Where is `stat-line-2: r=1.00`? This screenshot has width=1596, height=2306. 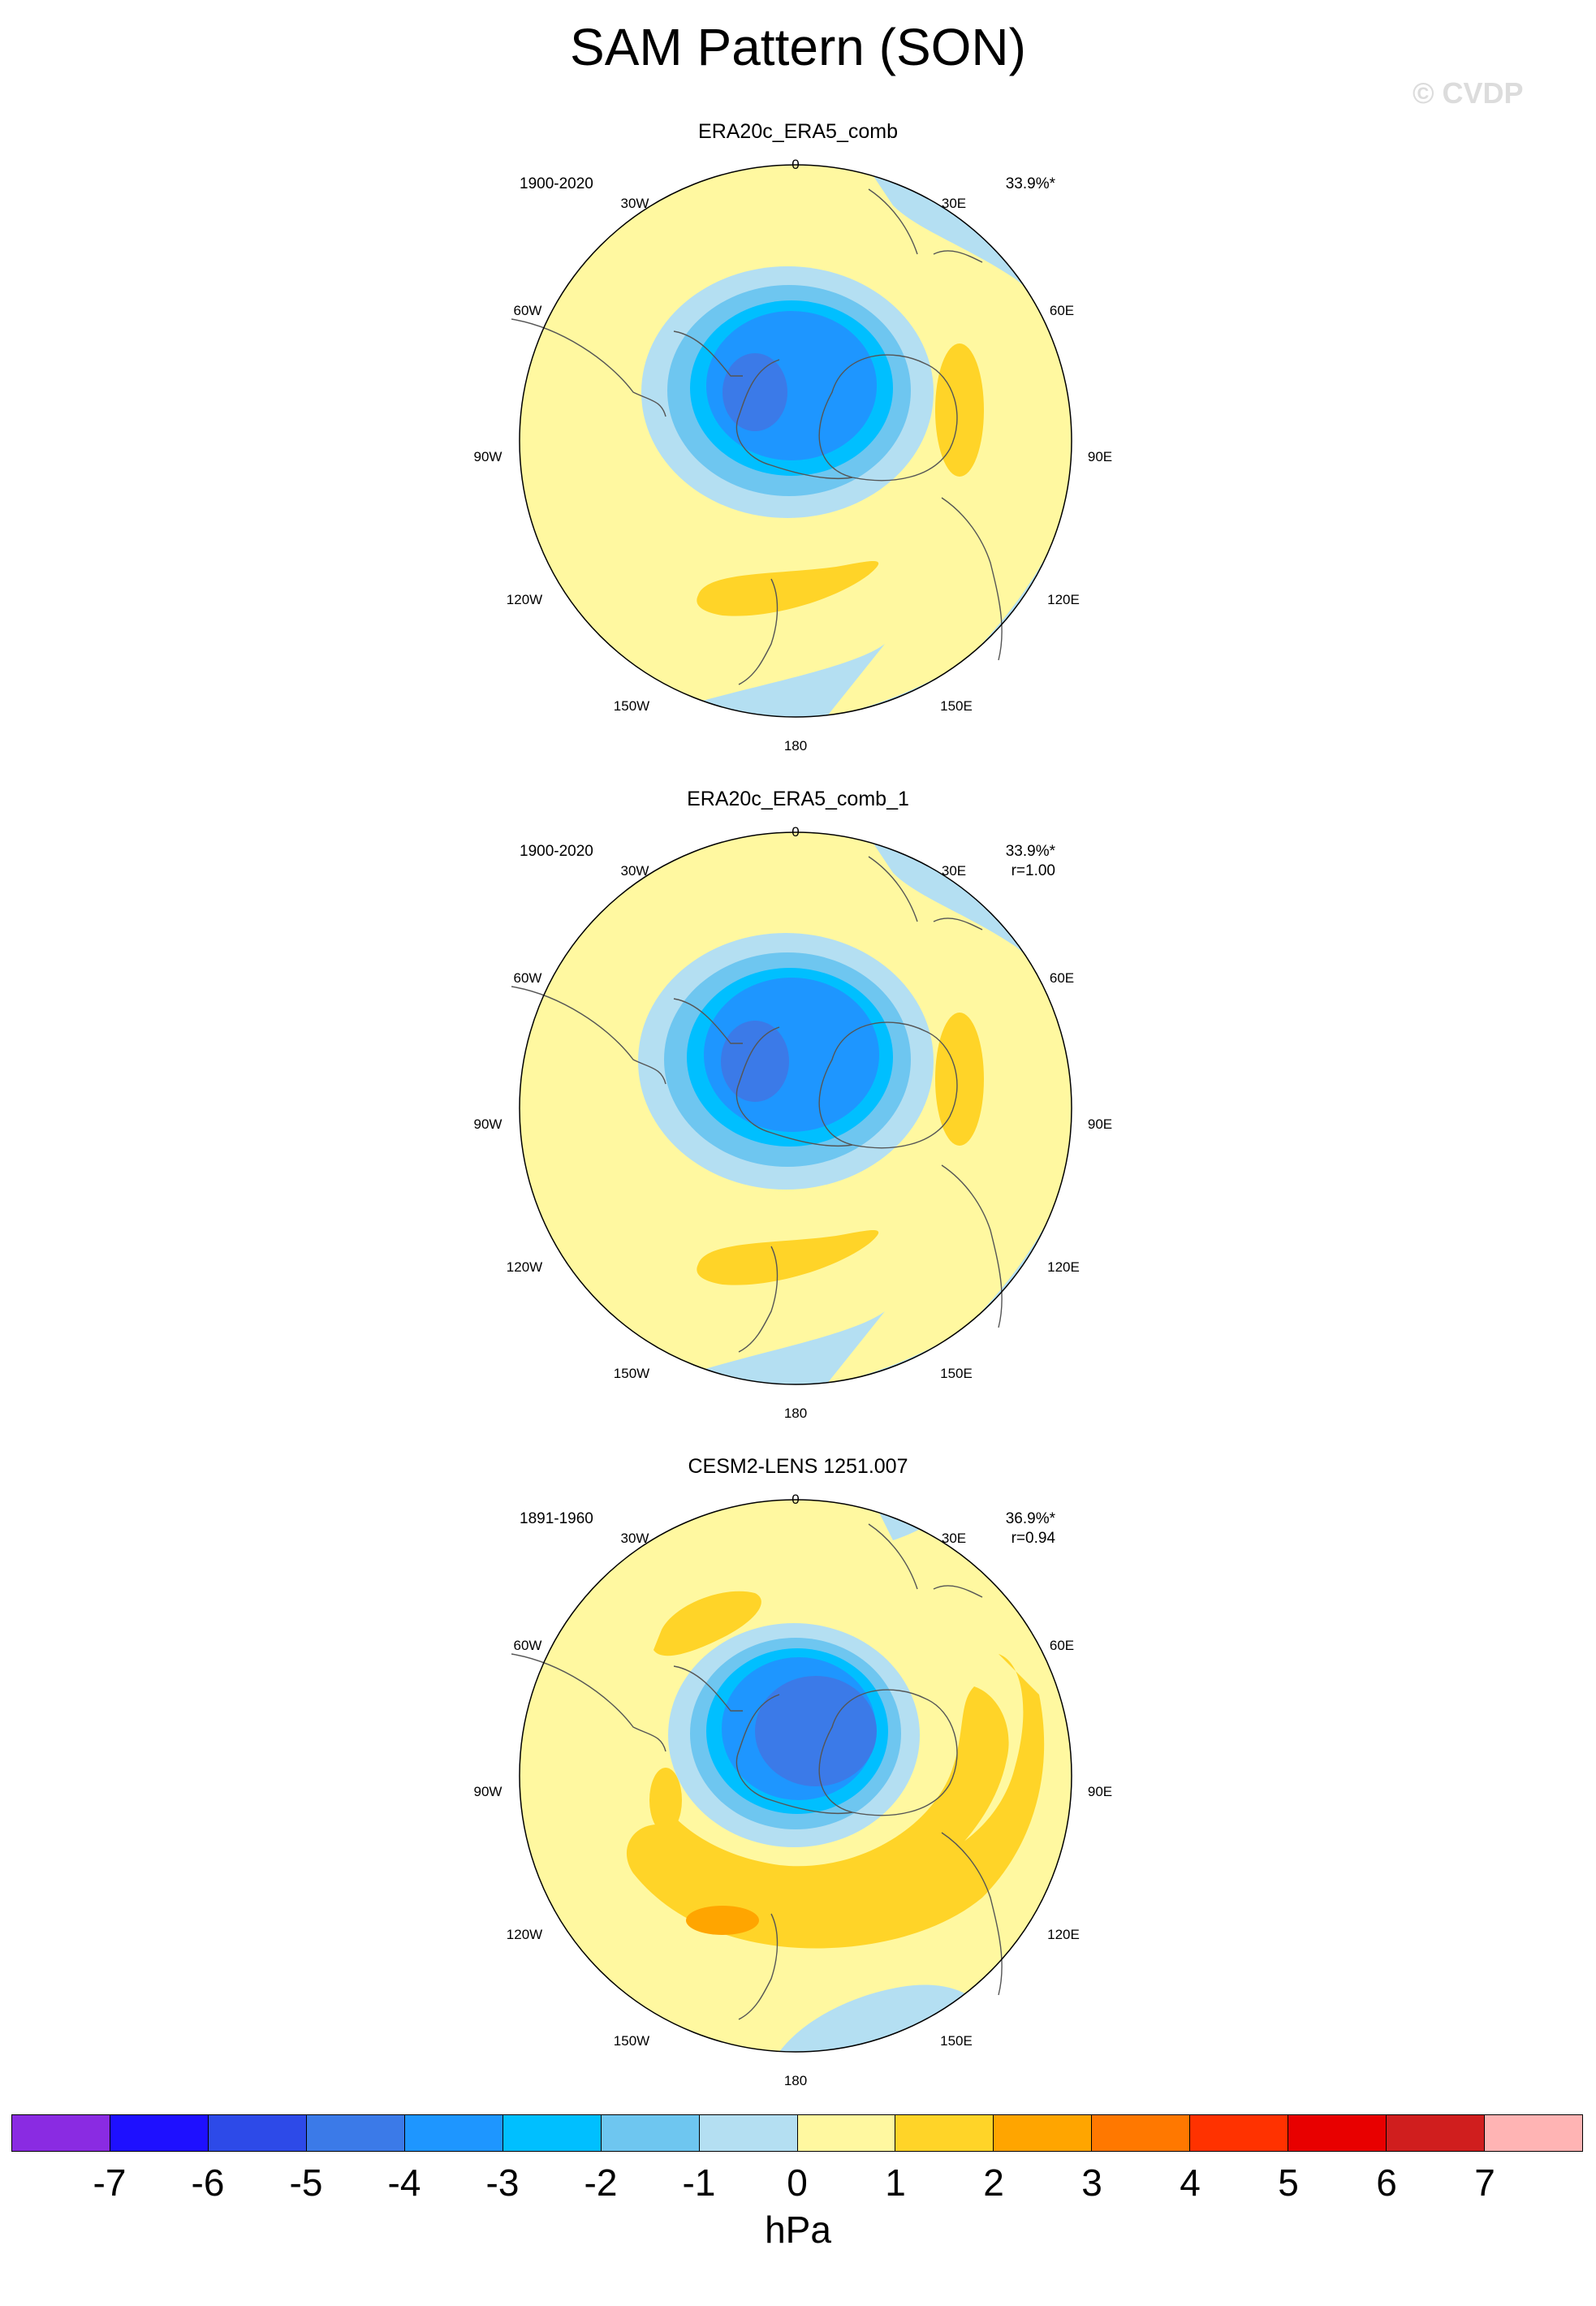
stat-line-2: r=1.00 is located at coordinates (1033, 871).